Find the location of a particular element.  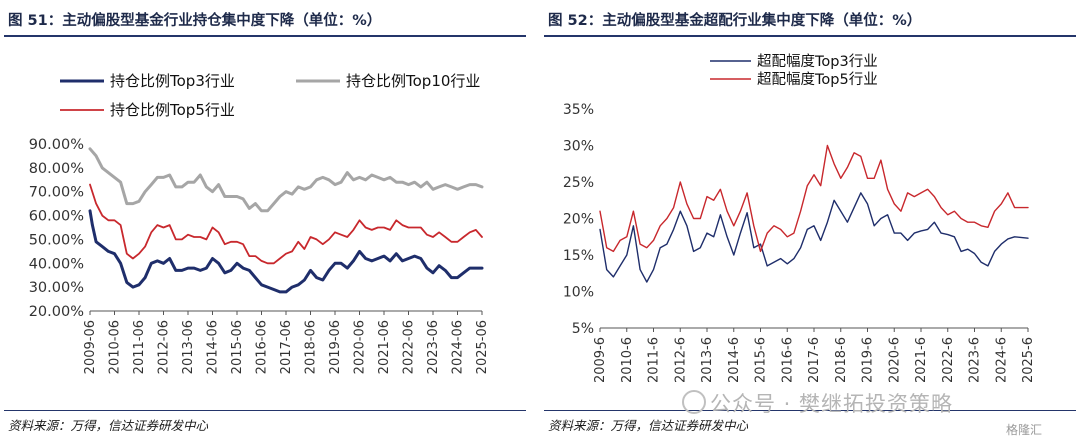

x-tick-label: 2010-06 is located at coordinates (115, 347).